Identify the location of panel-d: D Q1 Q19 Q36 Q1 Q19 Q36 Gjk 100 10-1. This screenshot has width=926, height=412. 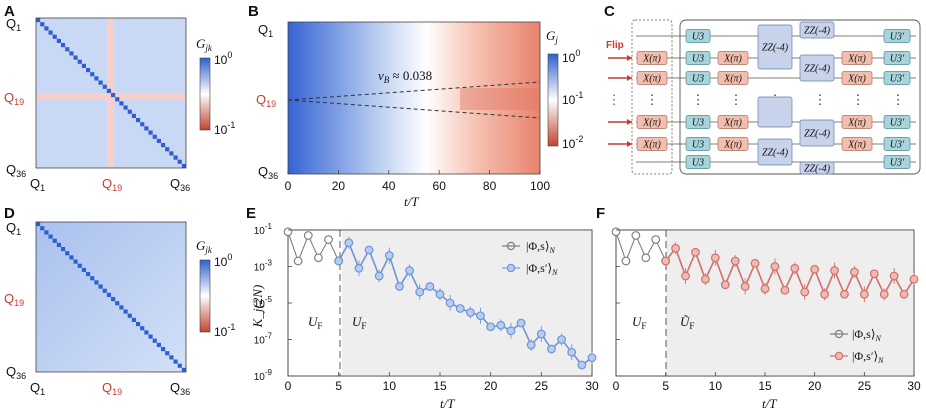
(119, 301).